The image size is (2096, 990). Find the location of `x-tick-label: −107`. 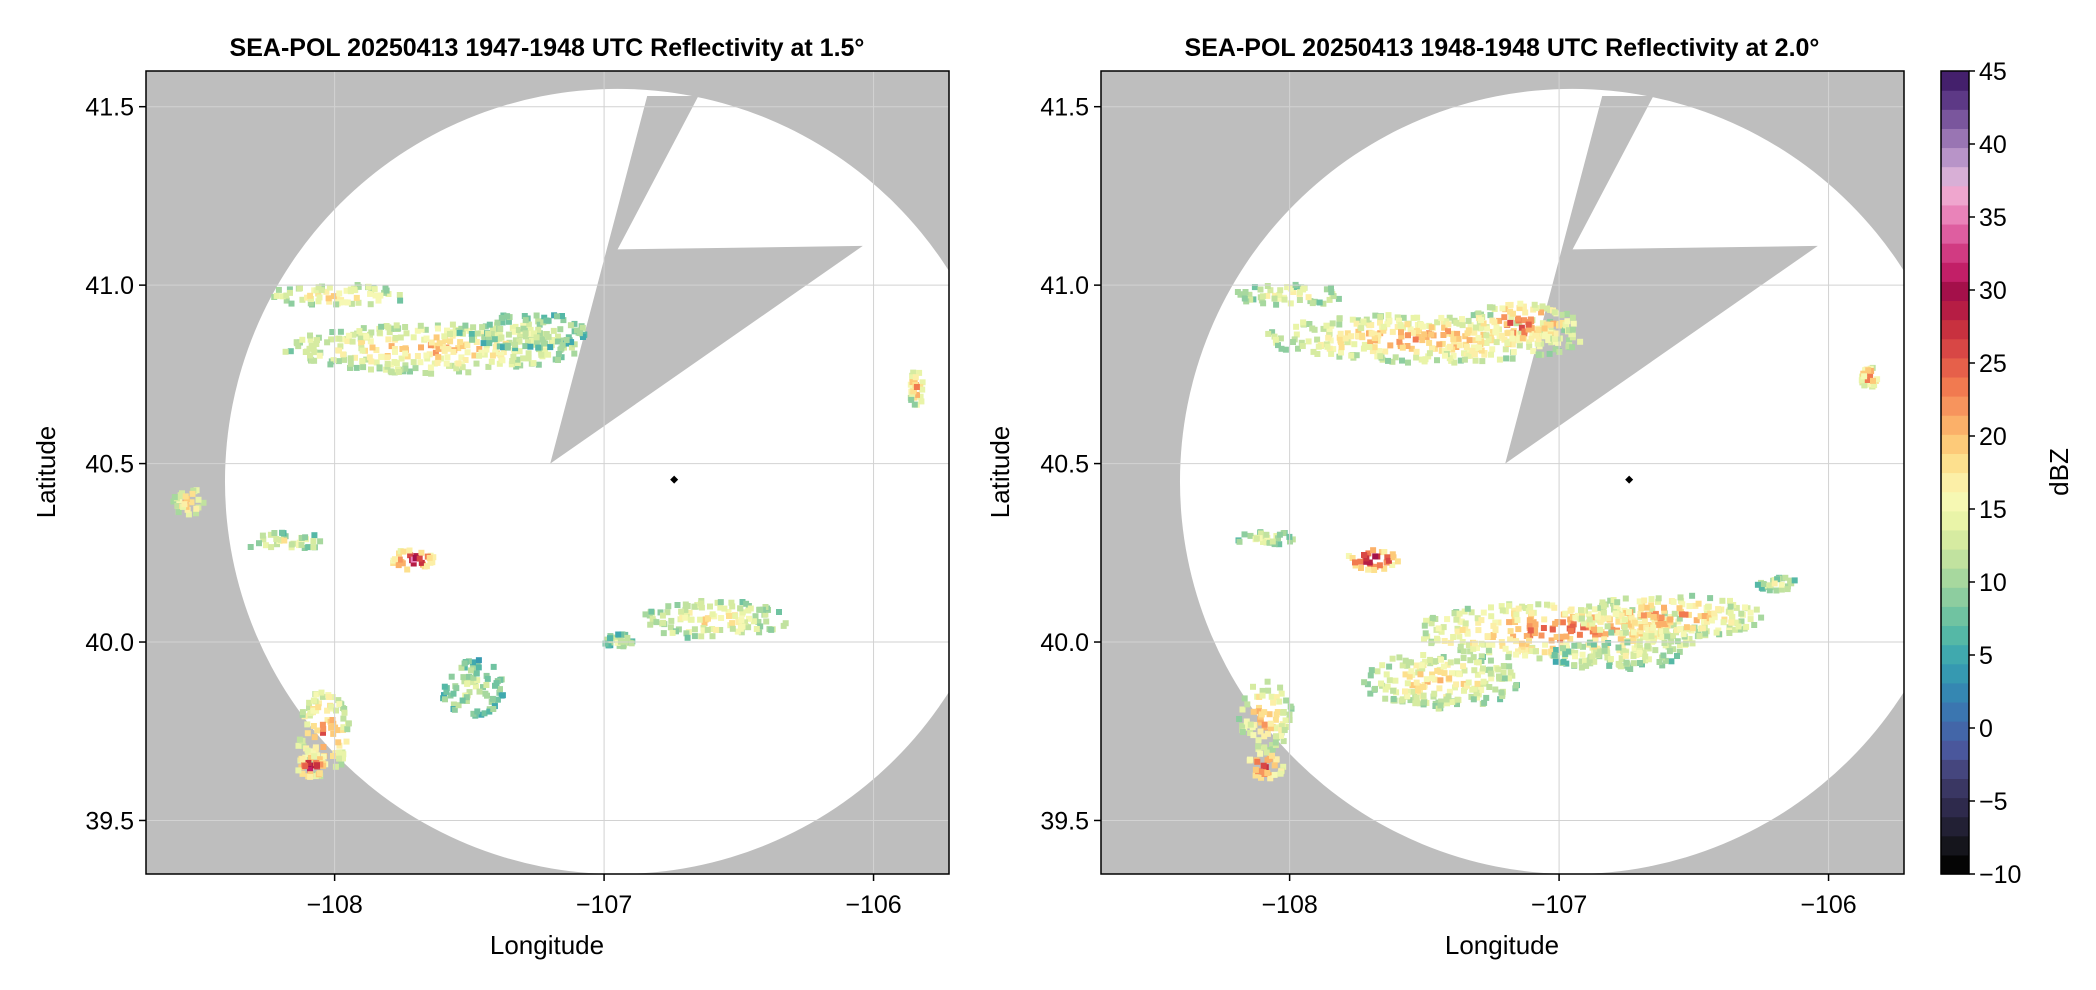

x-tick-label: −107 is located at coordinates (604, 905).